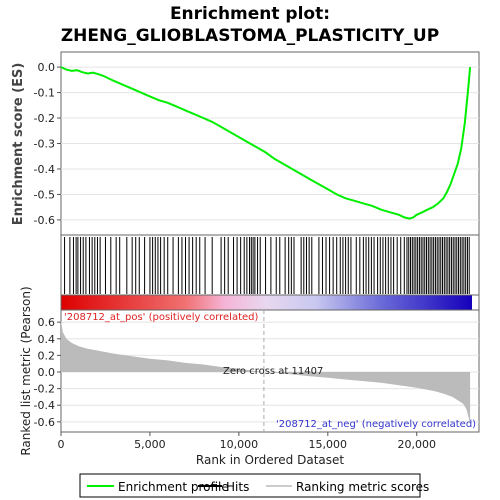 This screenshot has width=500, height=500. Describe the element at coordinates (61, 444) in the screenshot. I see `xtick-label: 0` at that location.